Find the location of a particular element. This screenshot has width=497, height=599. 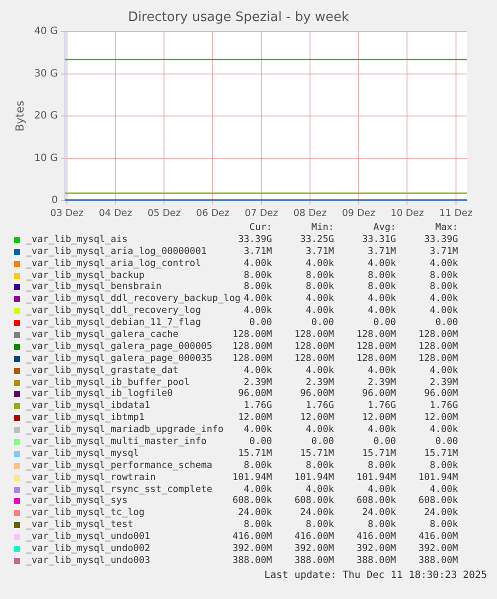

text: Last update: Thu Dec 11 18:30:23 2025 is located at coordinates (375, 575).